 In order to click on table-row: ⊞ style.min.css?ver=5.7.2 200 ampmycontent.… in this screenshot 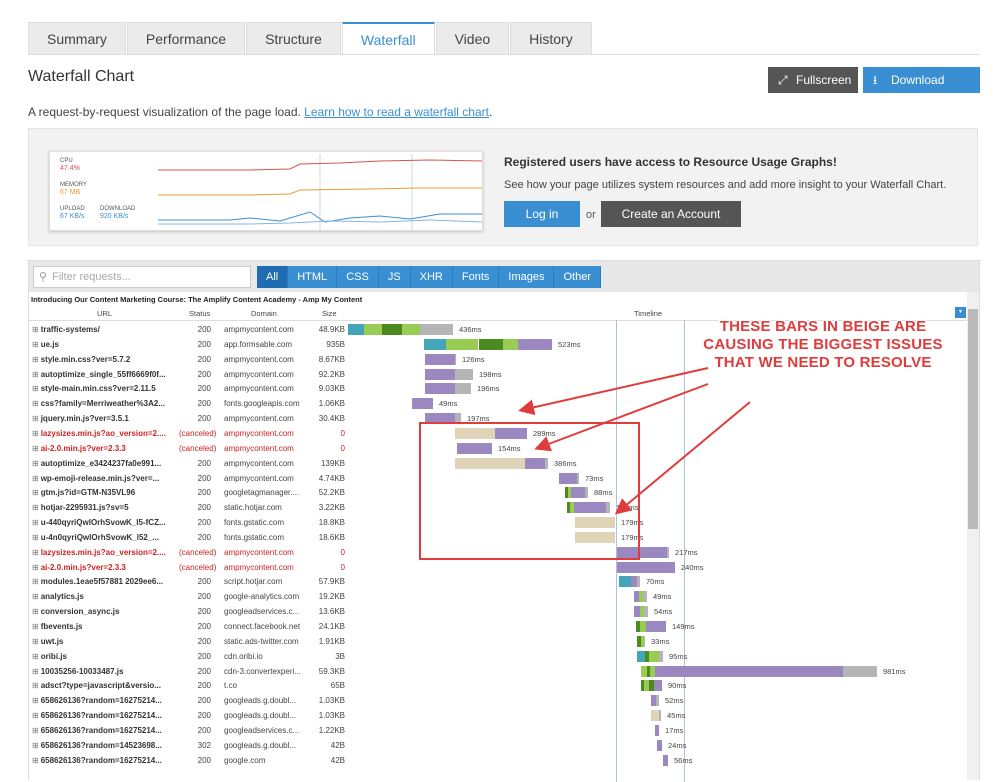, I will do `click(498, 359)`.